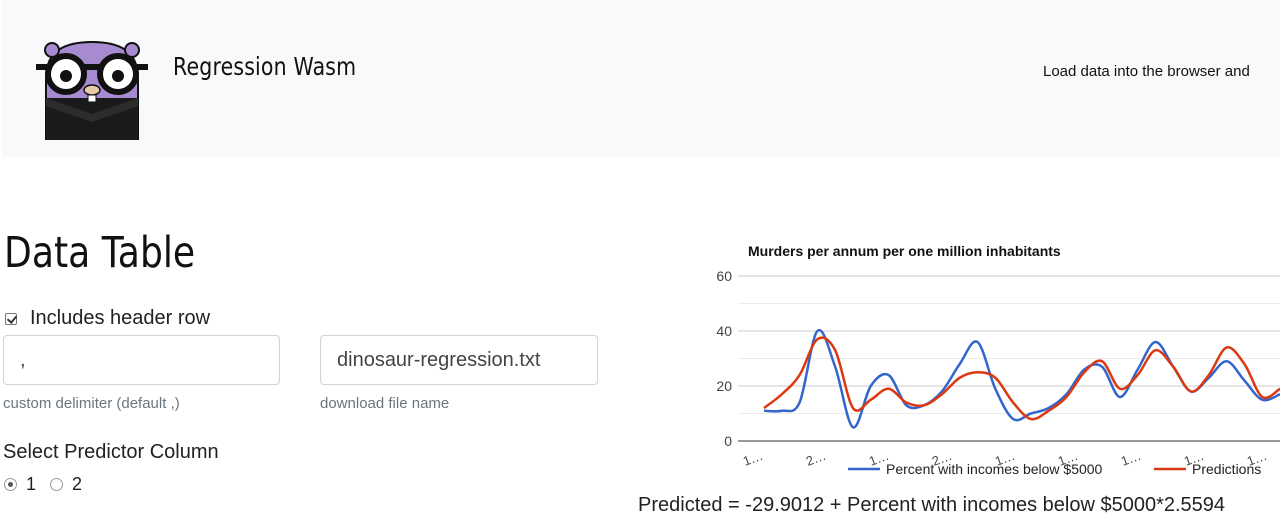  What do you see at coordinates (385, 403) in the screenshot?
I see `filename-help-text: download file name` at bounding box center [385, 403].